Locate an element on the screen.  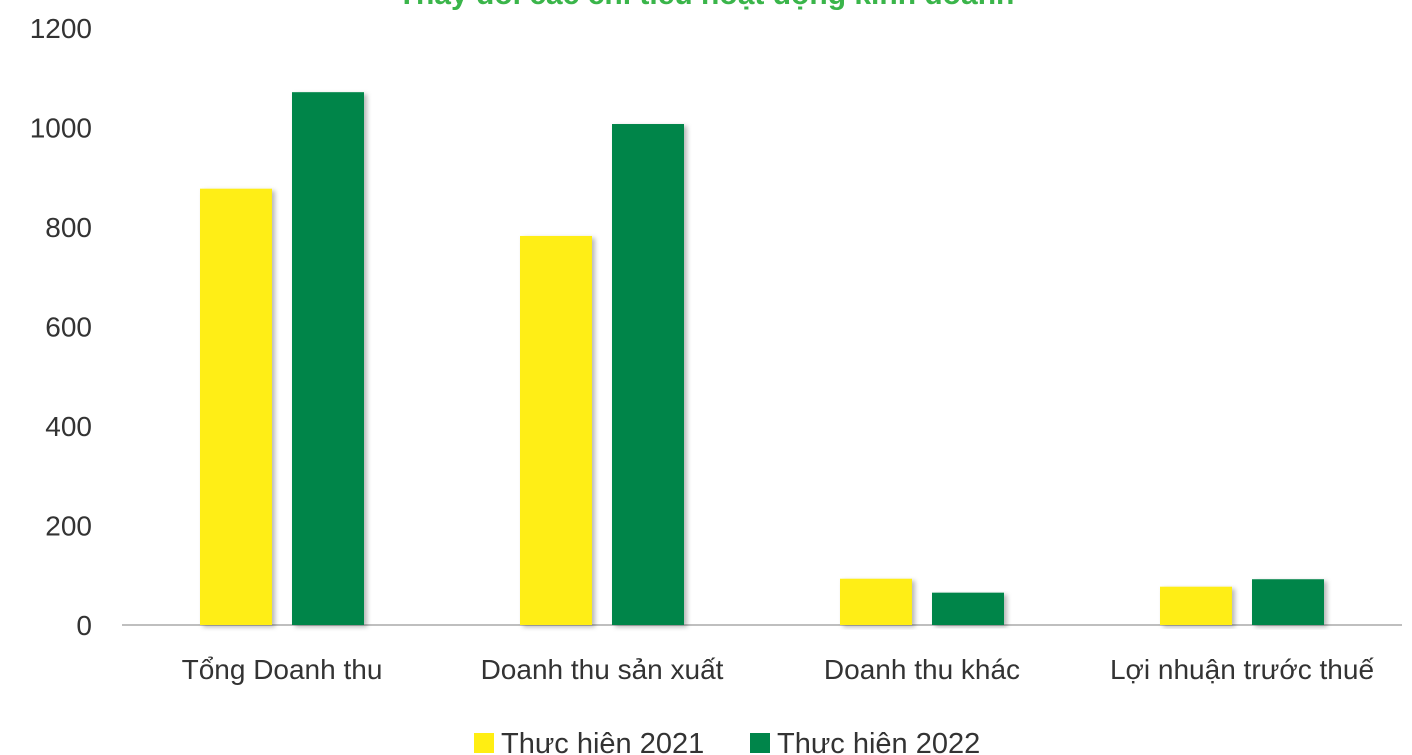
legend: Thực hiện 2021 Thực hiện 2022 is located at coordinates (727, 741).